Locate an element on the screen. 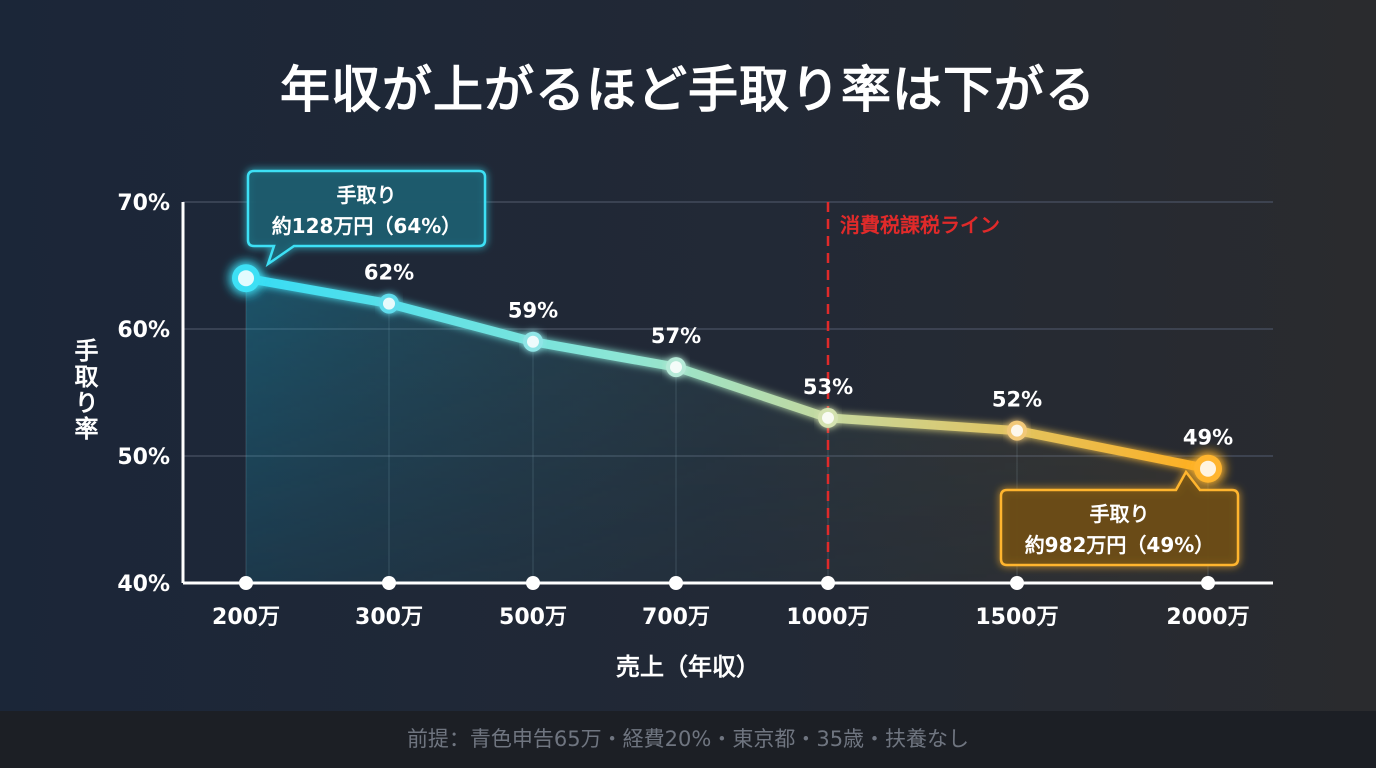 The width and height of the screenshot is (1376, 768). callout-value: 約982万円（49%） is located at coordinates (1120, 545).